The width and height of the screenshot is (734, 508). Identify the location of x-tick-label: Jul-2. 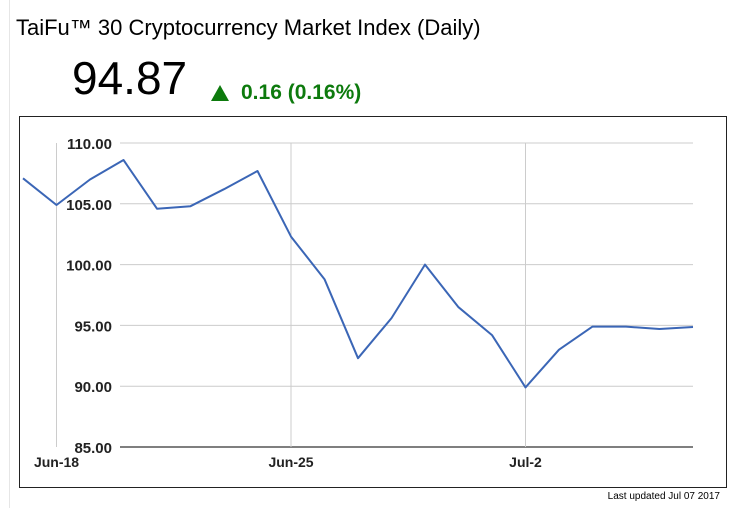
(525, 462).